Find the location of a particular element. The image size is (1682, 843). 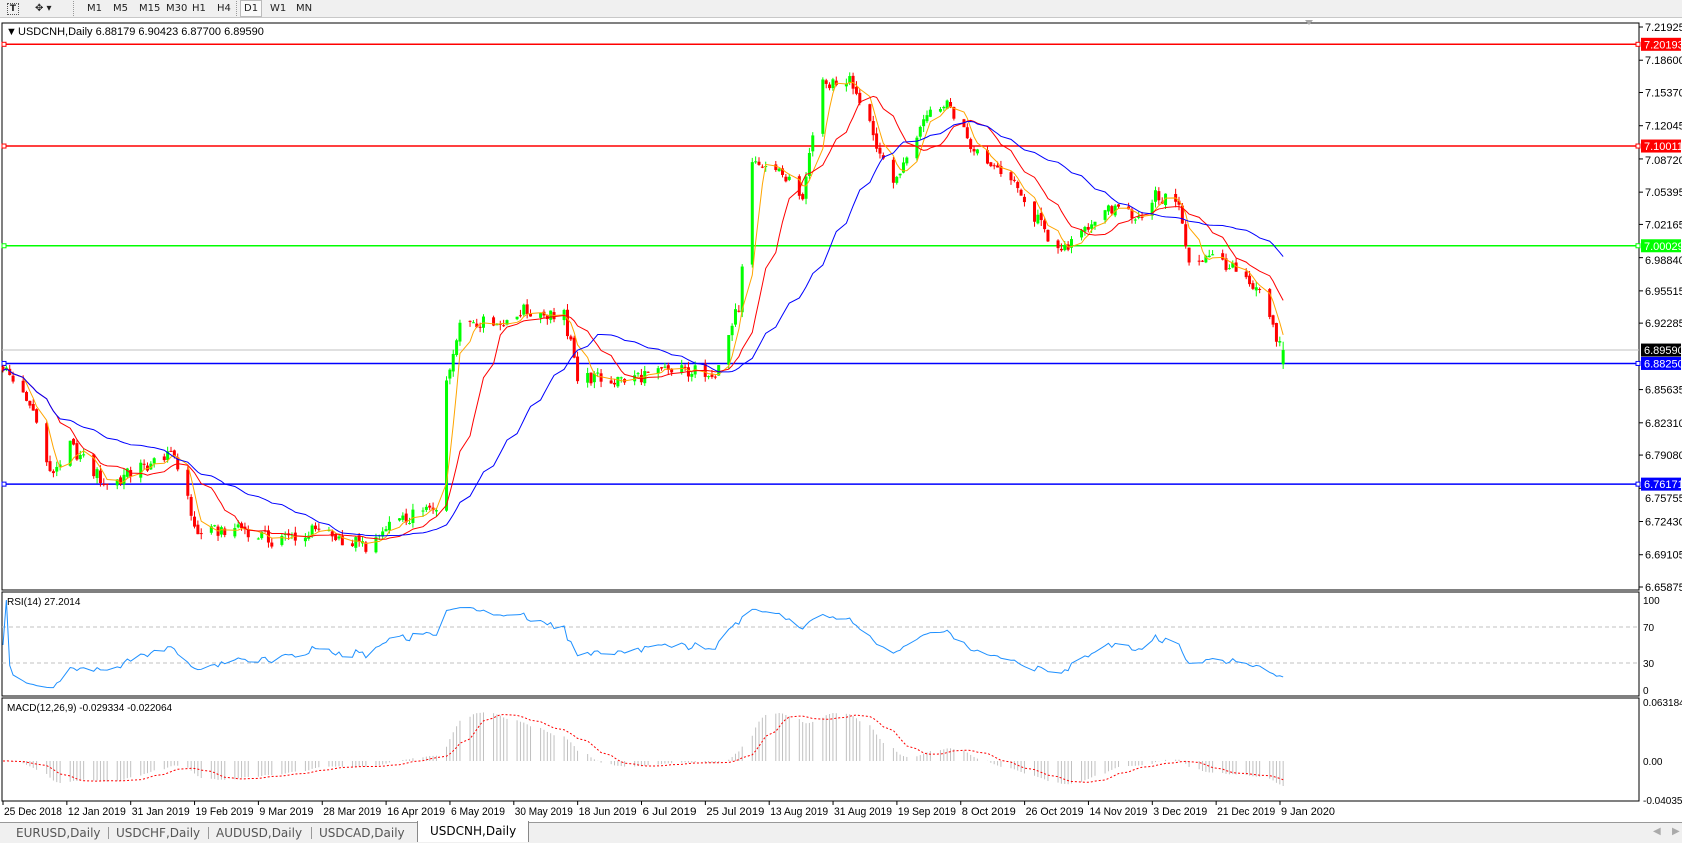

timeframe-m5: M5 is located at coordinates (120, 8).